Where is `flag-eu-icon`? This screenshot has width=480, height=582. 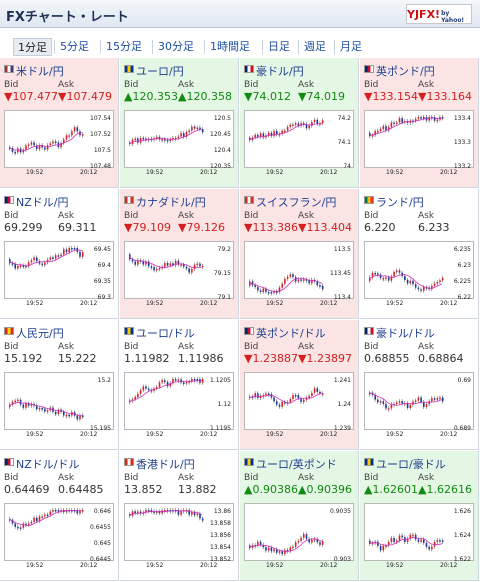
flag-eu-icon is located at coordinates (129, 69).